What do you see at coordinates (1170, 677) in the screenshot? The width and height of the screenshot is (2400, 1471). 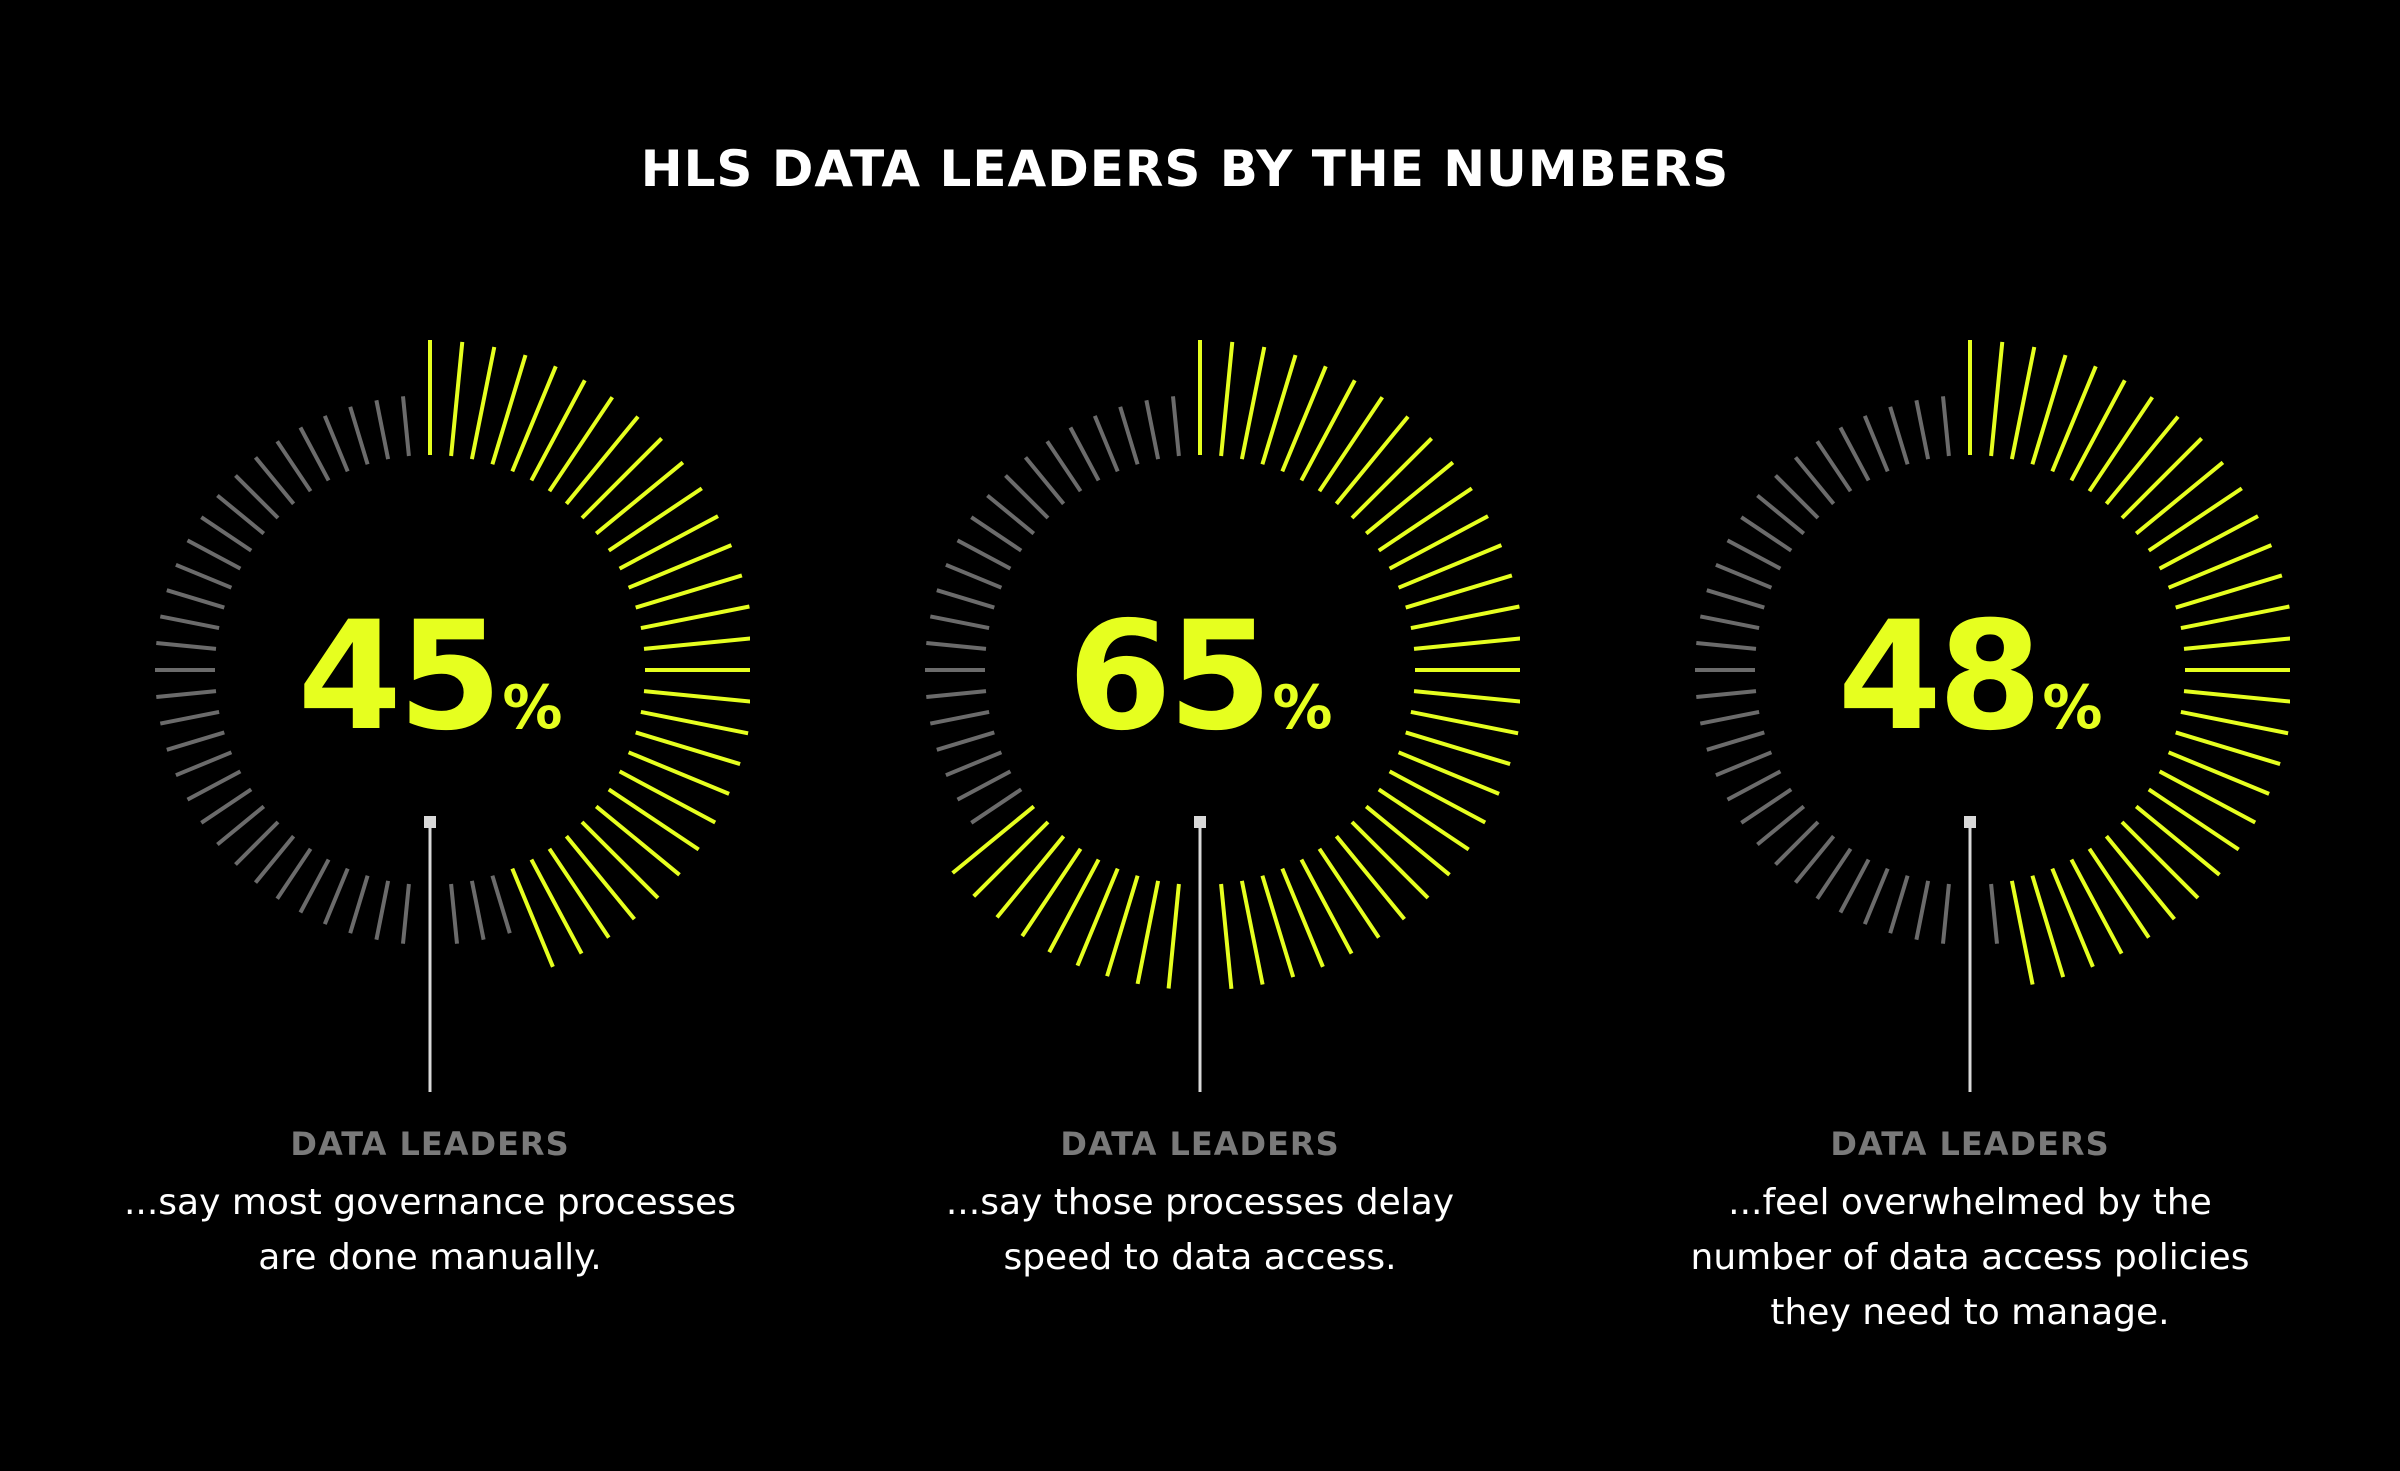 I see `stat-number: 65` at bounding box center [1170, 677].